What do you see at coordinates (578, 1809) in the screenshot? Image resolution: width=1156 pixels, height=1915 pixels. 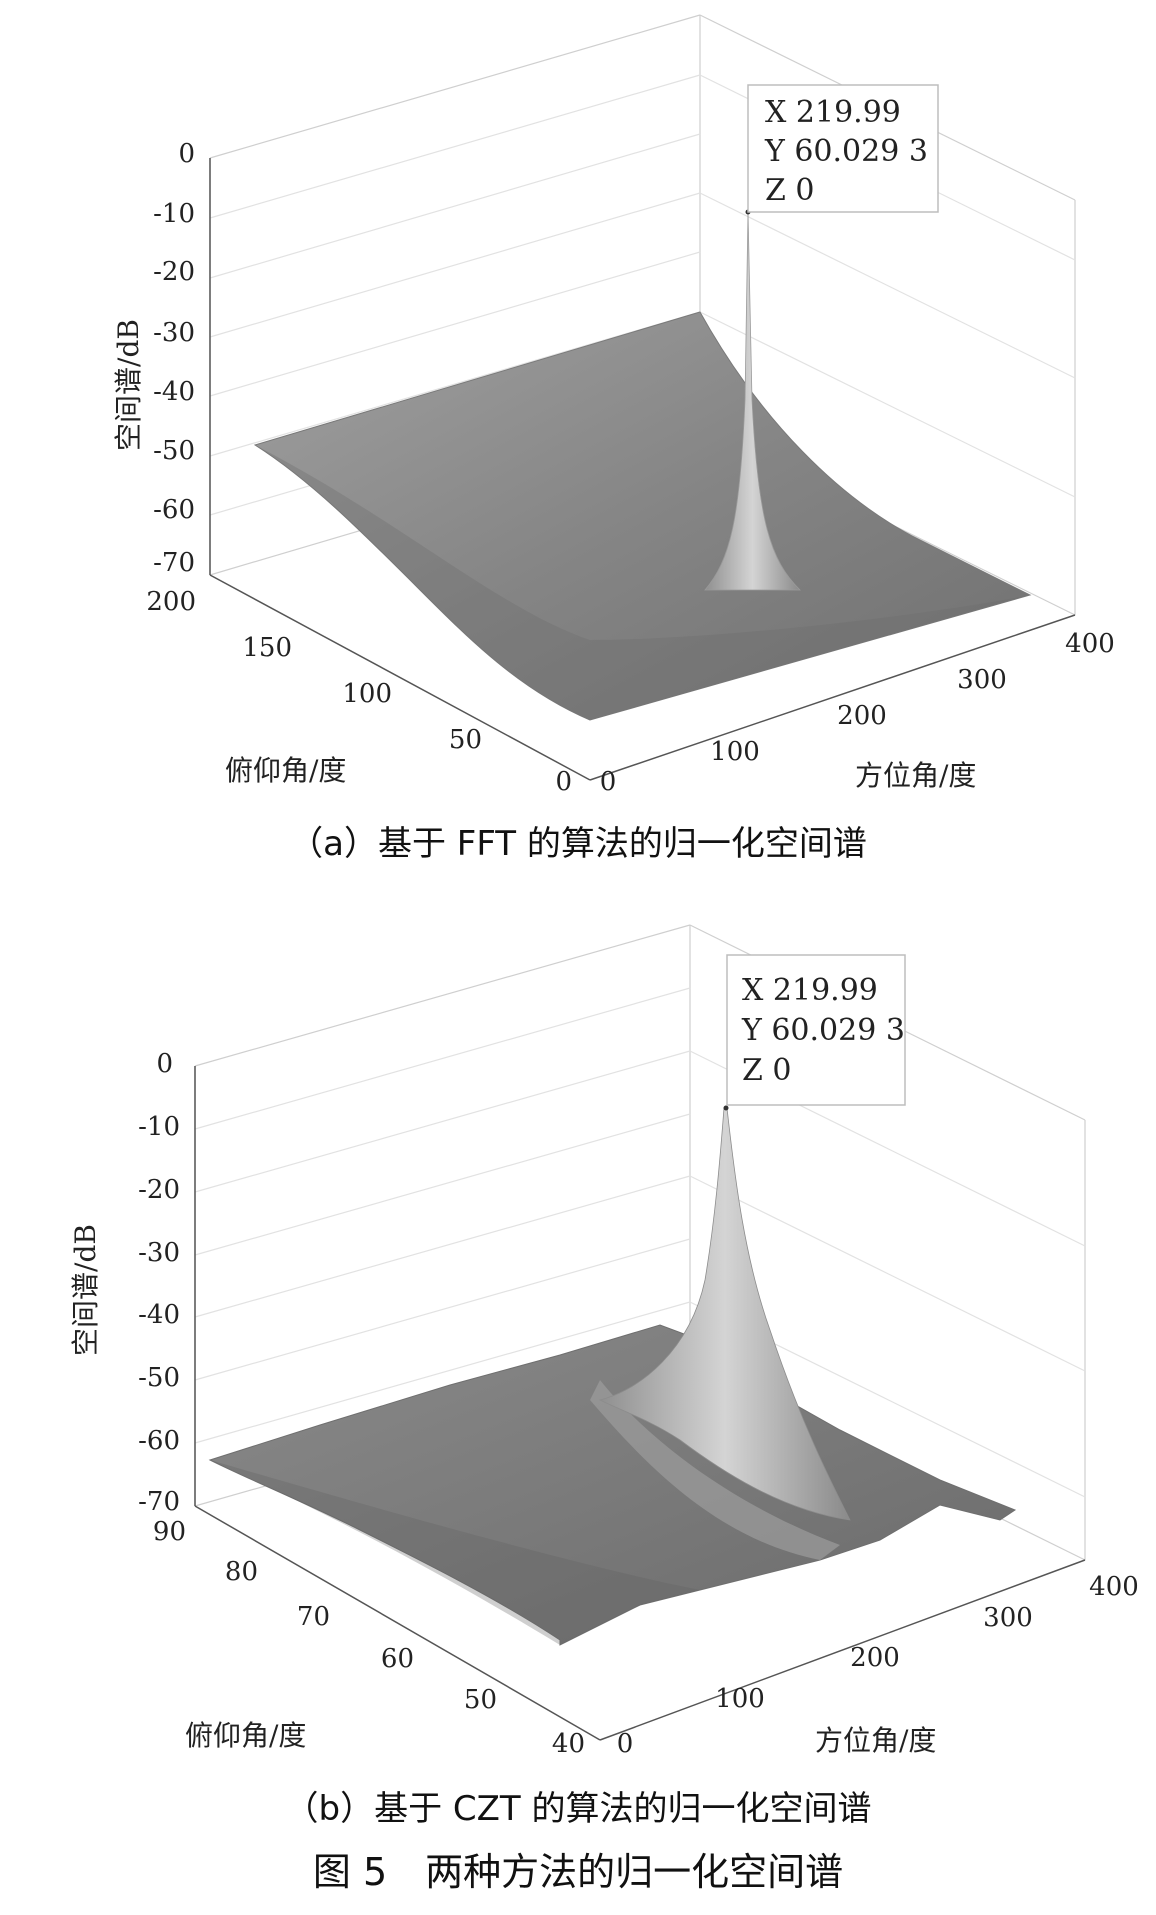 I see `panel-b-caption: （b）基于 CZT 的算法的归一化空间谱` at bounding box center [578, 1809].